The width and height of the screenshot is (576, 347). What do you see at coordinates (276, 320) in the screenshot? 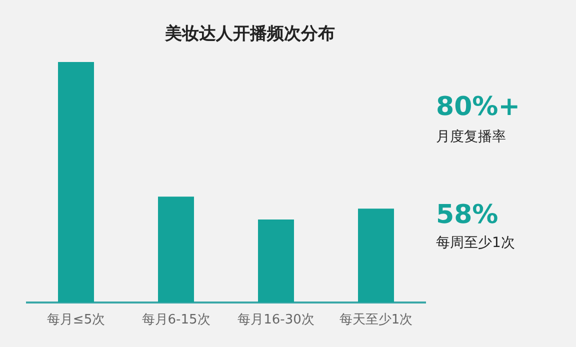
I see `x-tick-label: 每月16-30次` at bounding box center [276, 320].